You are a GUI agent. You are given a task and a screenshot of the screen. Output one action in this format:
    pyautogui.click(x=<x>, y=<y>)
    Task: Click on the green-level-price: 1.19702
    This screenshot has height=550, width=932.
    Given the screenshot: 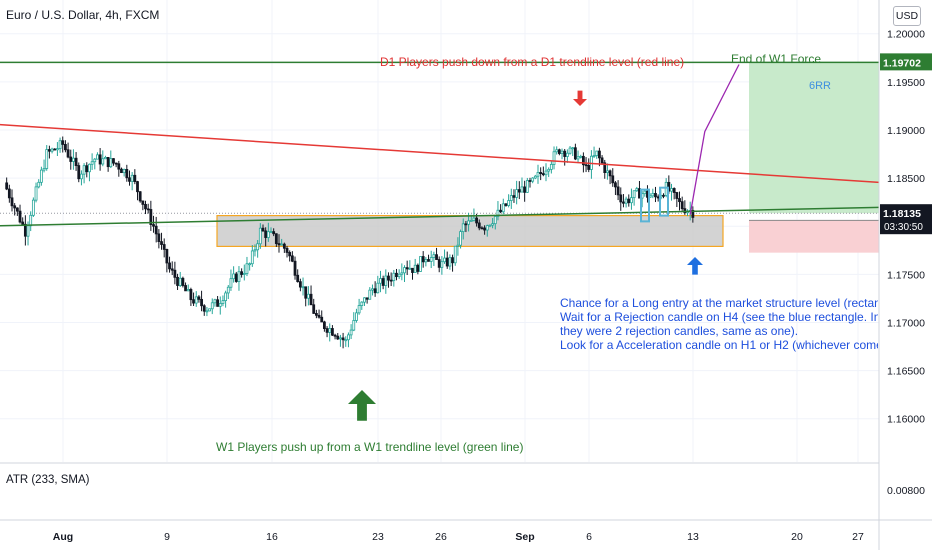 What is the action you would take?
    pyautogui.click(x=902, y=63)
    